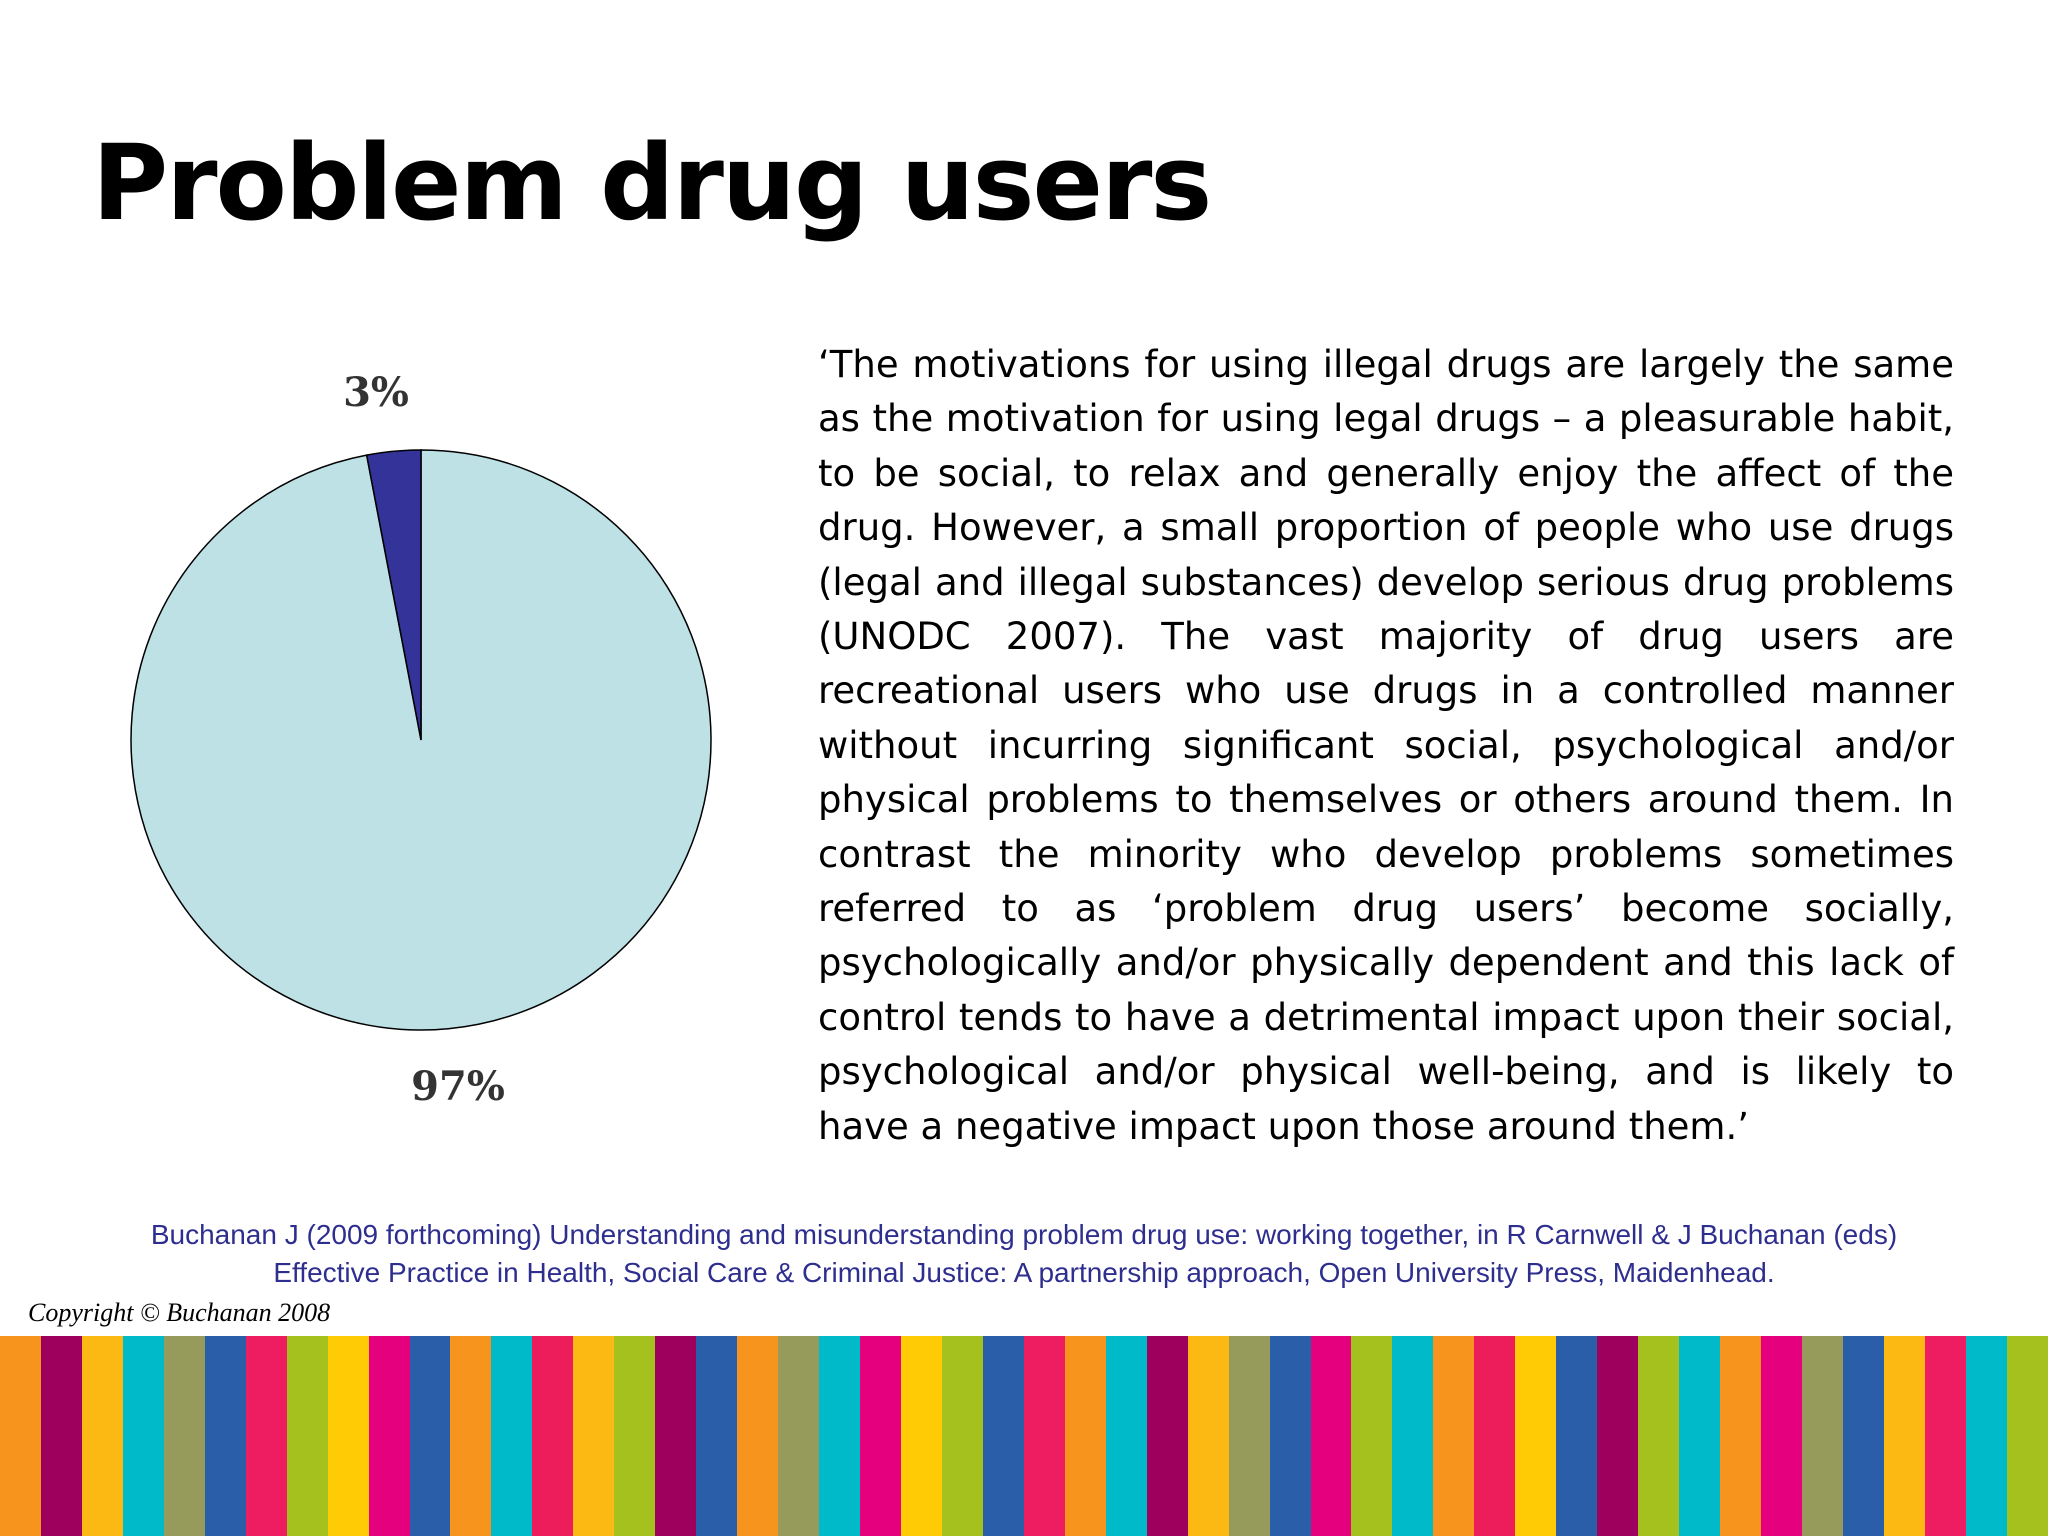 This screenshot has height=1536, width=2048. What do you see at coordinates (376, 392) in the screenshot?
I see `pie-label-1: 3%` at bounding box center [376, 392].